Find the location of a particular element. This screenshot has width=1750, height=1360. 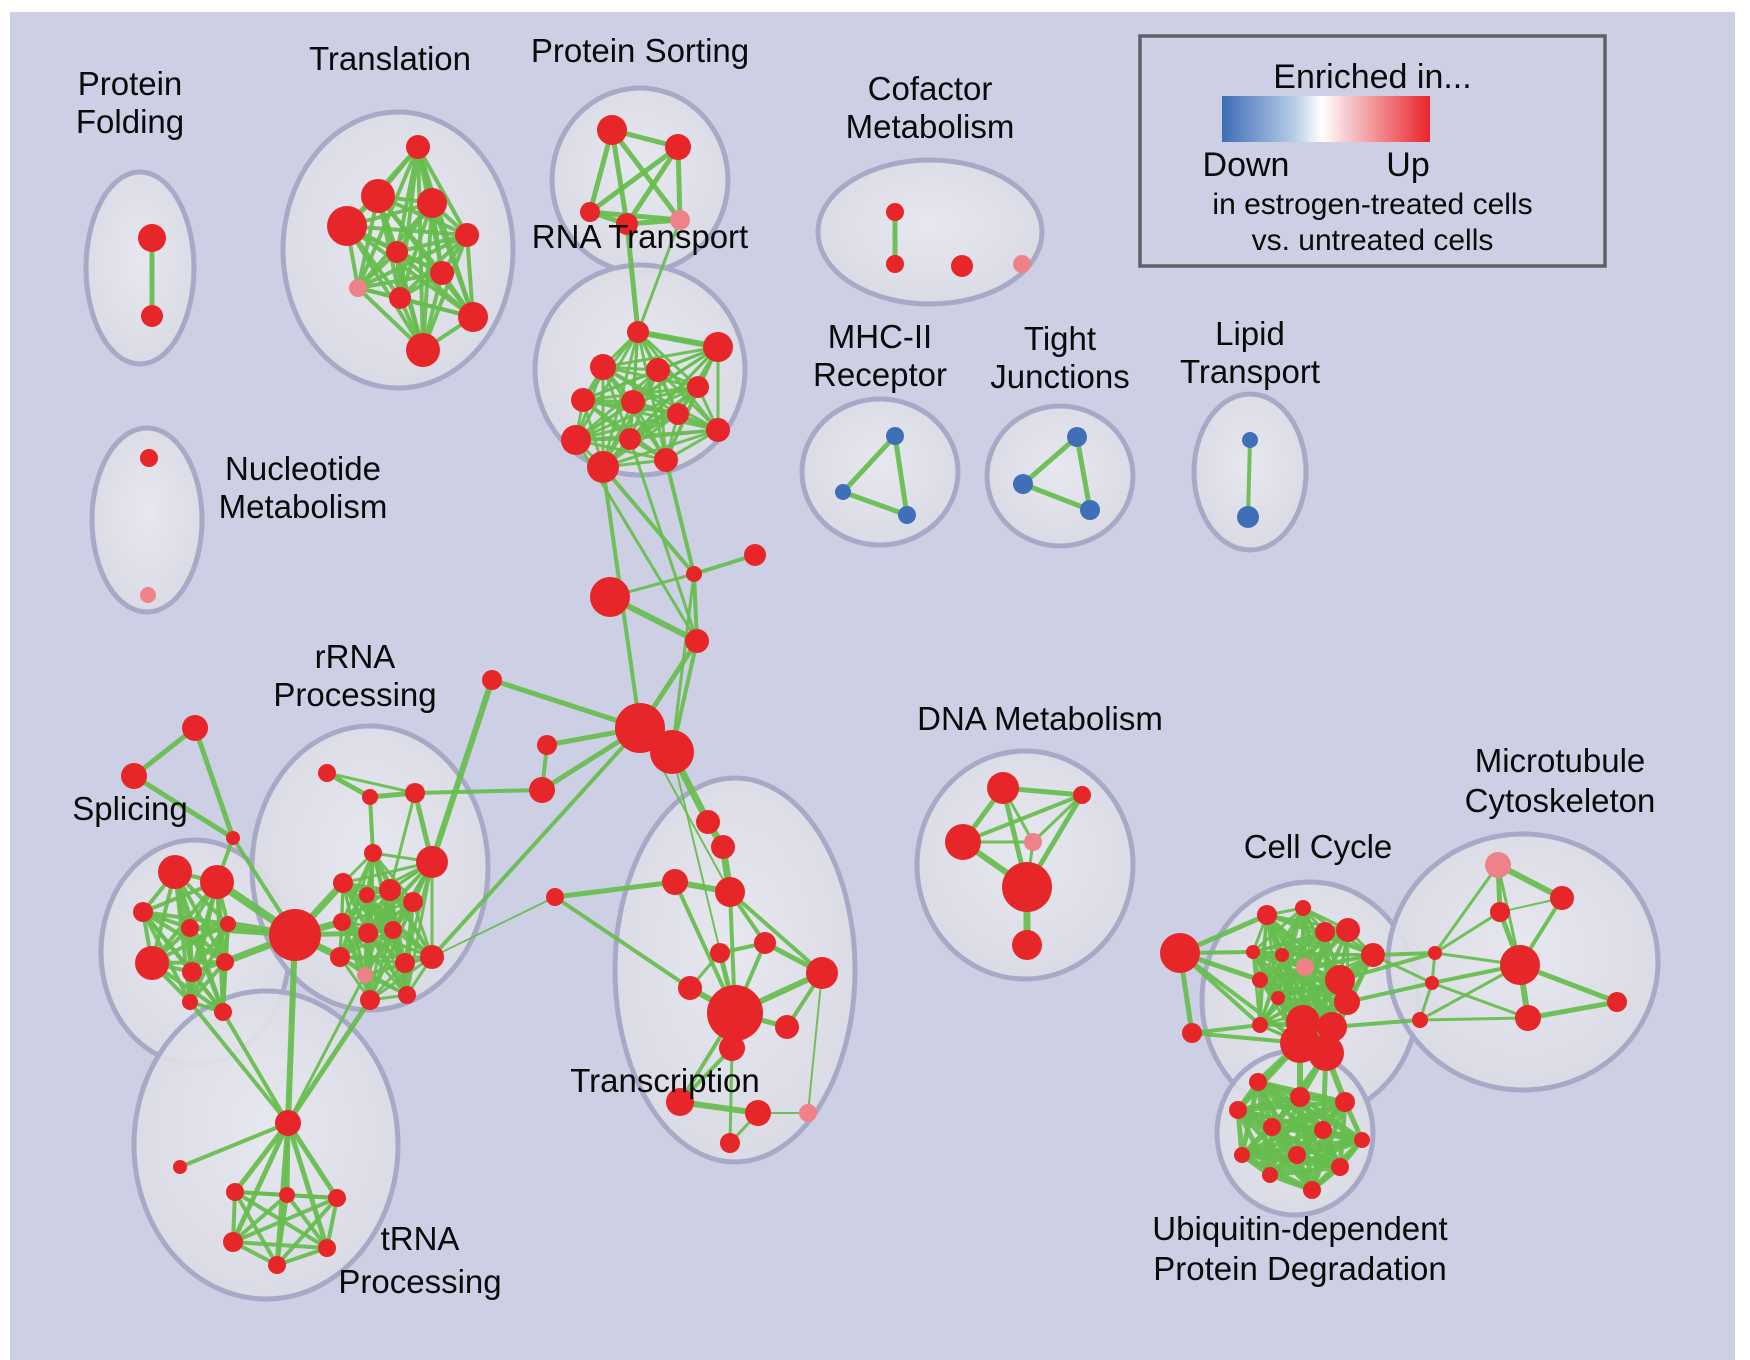

node-RR18 is located at coordinates (407, 995).